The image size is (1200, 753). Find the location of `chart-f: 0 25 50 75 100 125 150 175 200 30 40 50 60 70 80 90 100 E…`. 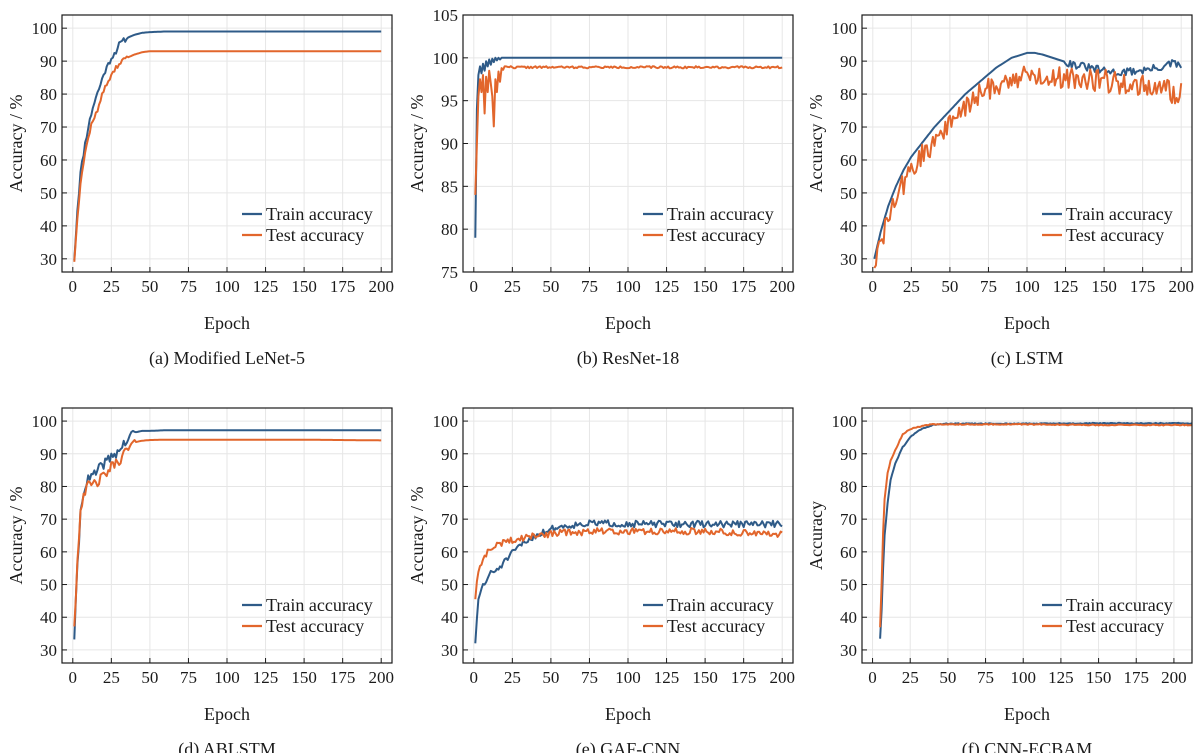

chart-f: 0 25 50 75 100 125 150 175 200 30 40 50 60 70 80 90 100 E… is located at coordinates (999, 580).